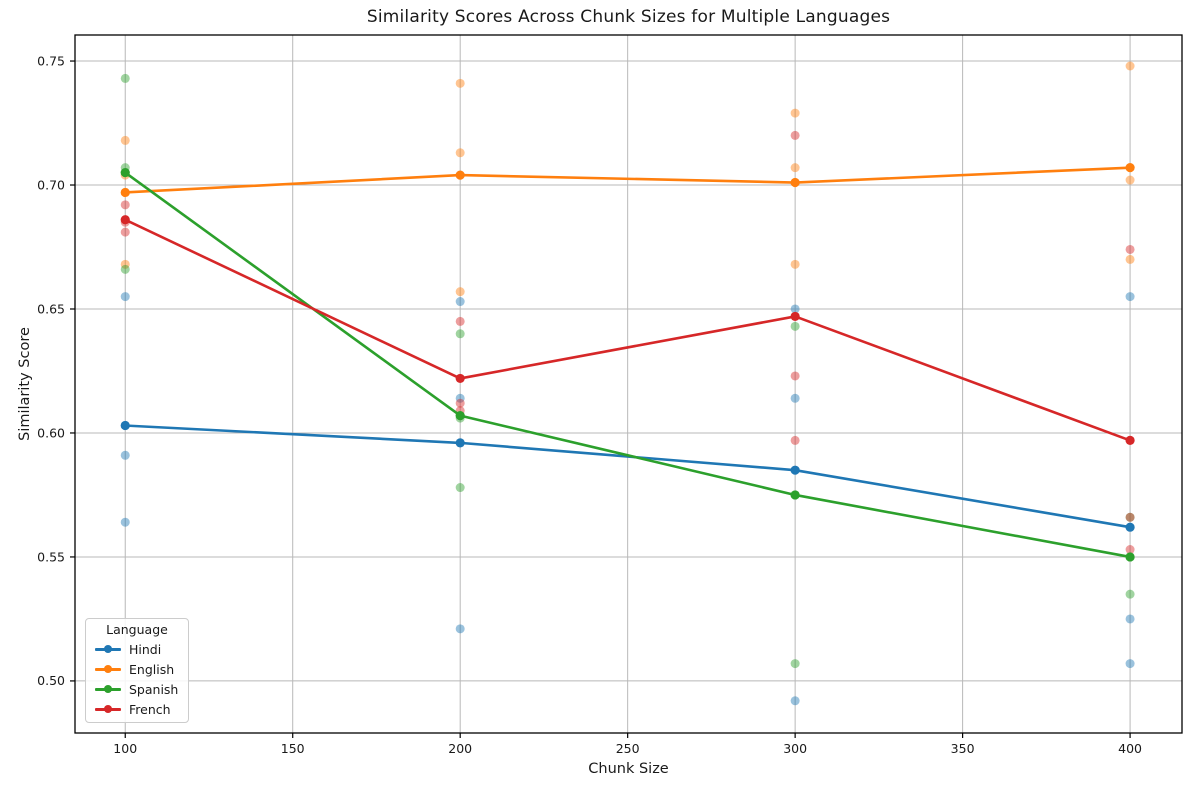  I want to click on x-tick-label: 150, so click(293, 748).